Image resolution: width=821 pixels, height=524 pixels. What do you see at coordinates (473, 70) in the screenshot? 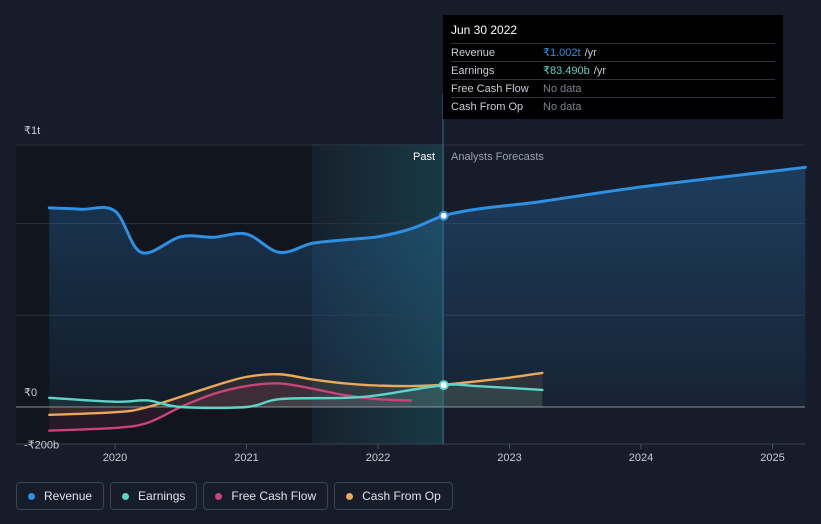
I see `tooltip-label: Earnings` at bounding box center [473, 70].